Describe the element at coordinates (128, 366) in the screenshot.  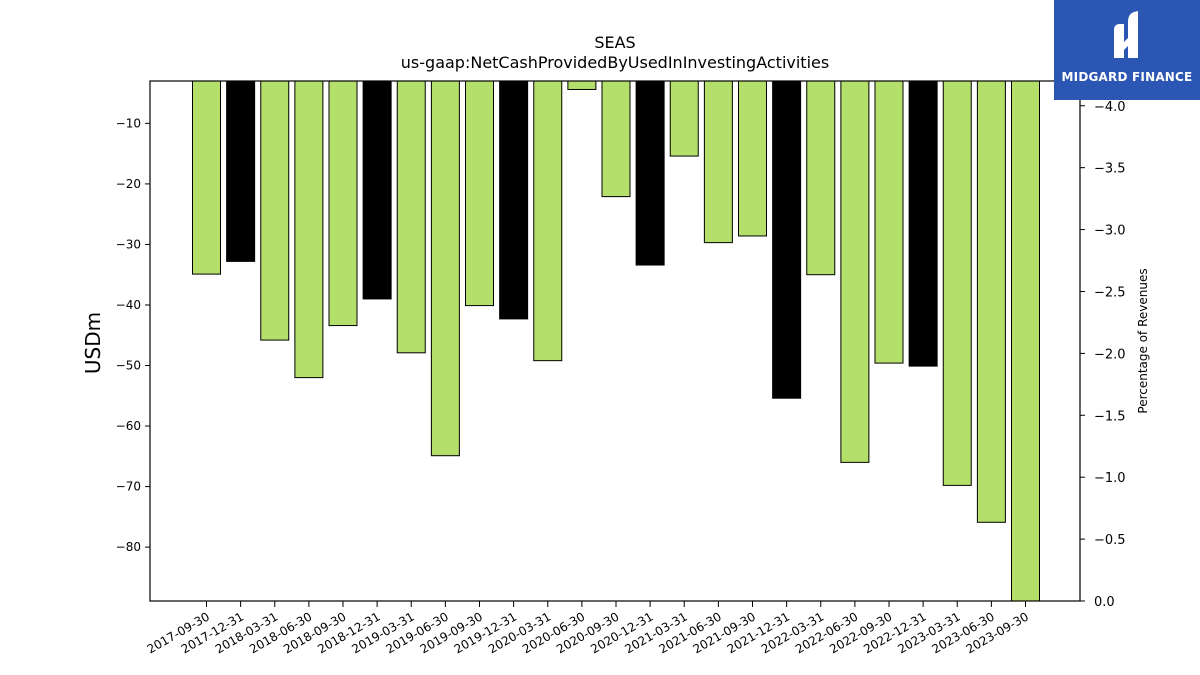
I see `y-tick-label: −50` at that location.